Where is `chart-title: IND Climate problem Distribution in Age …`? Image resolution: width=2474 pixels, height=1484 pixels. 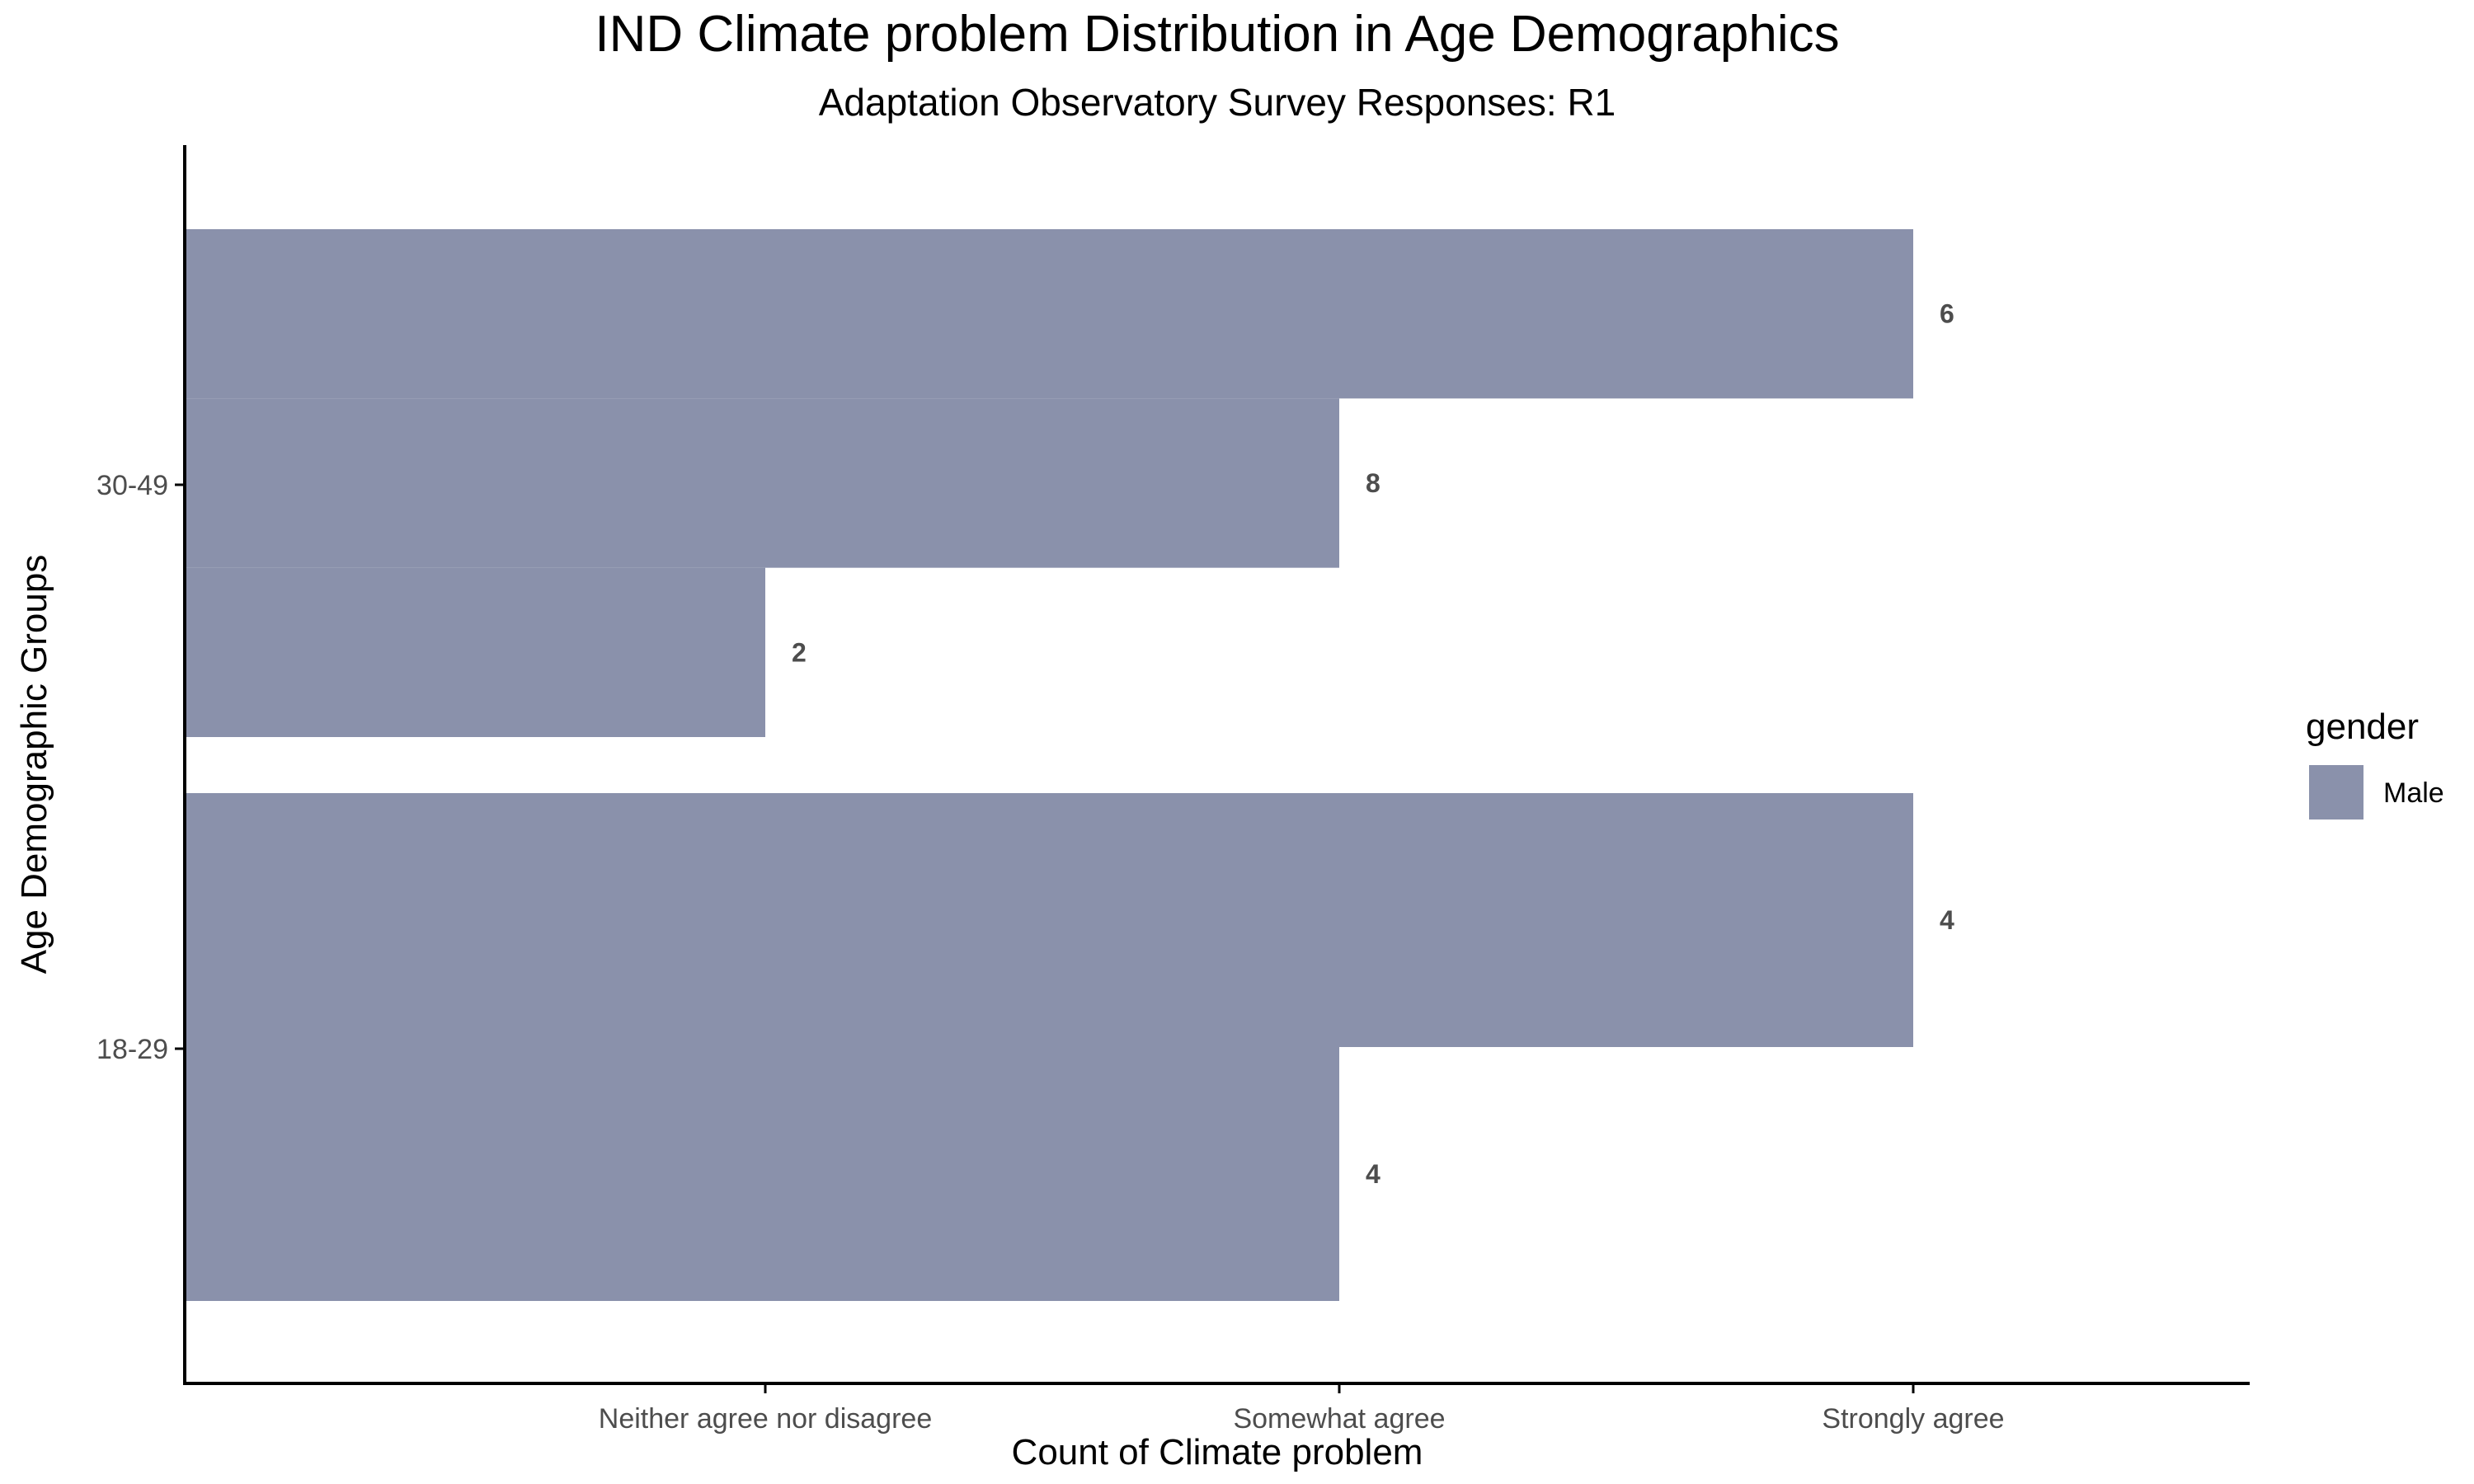 chart-title: IND Climate problem Distribution in Age … is located at coordinates (1217, 34).